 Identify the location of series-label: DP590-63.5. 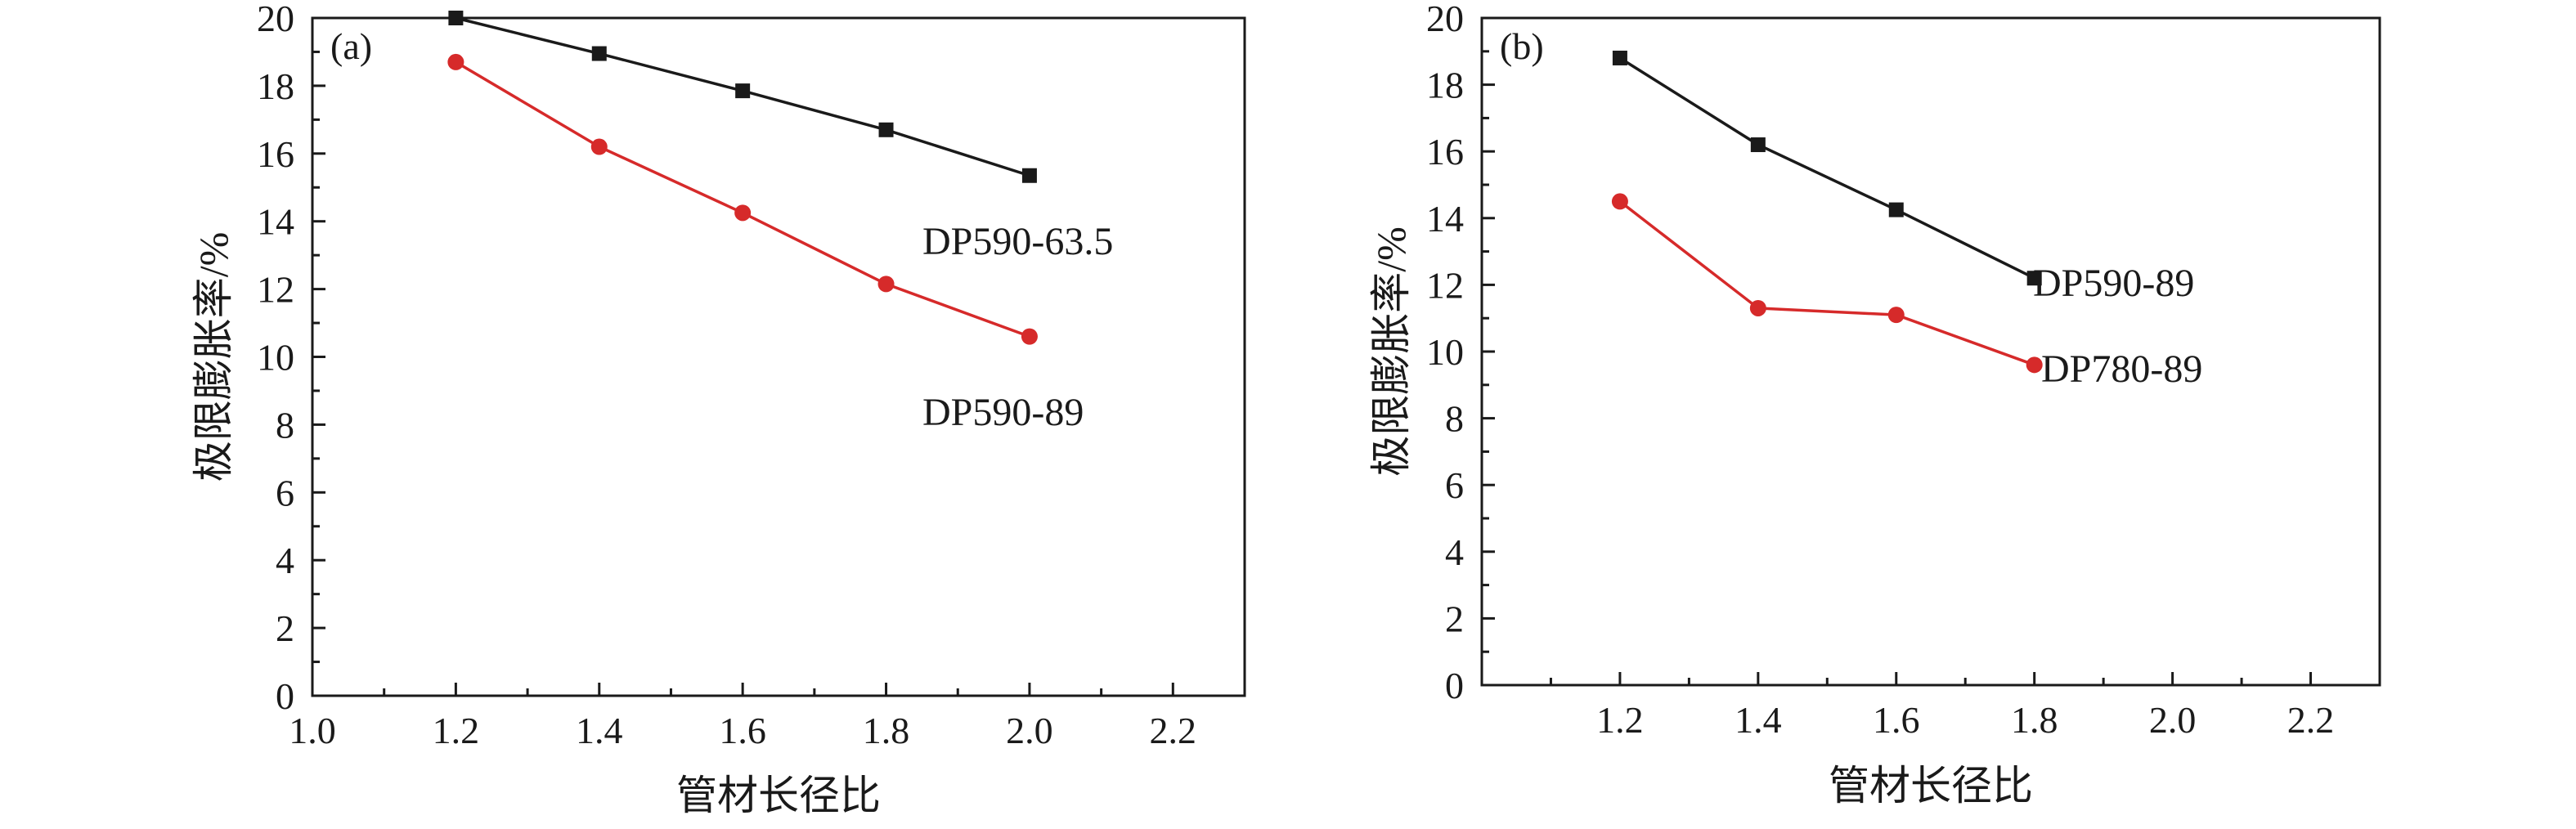
(1017, 241).